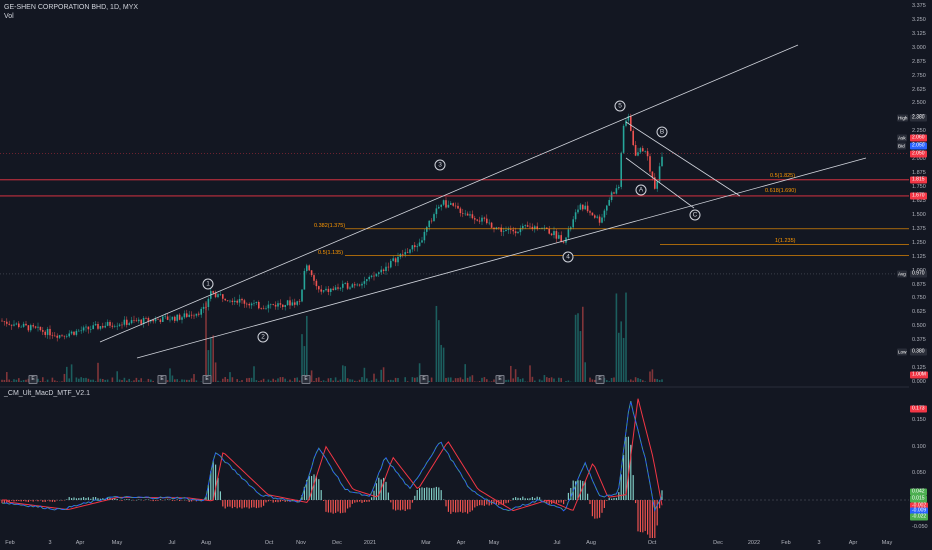 Image resolution: width=932 pixels, height=550 pixels. I want to click on elliott-wave-label: A, so click(641, 190).